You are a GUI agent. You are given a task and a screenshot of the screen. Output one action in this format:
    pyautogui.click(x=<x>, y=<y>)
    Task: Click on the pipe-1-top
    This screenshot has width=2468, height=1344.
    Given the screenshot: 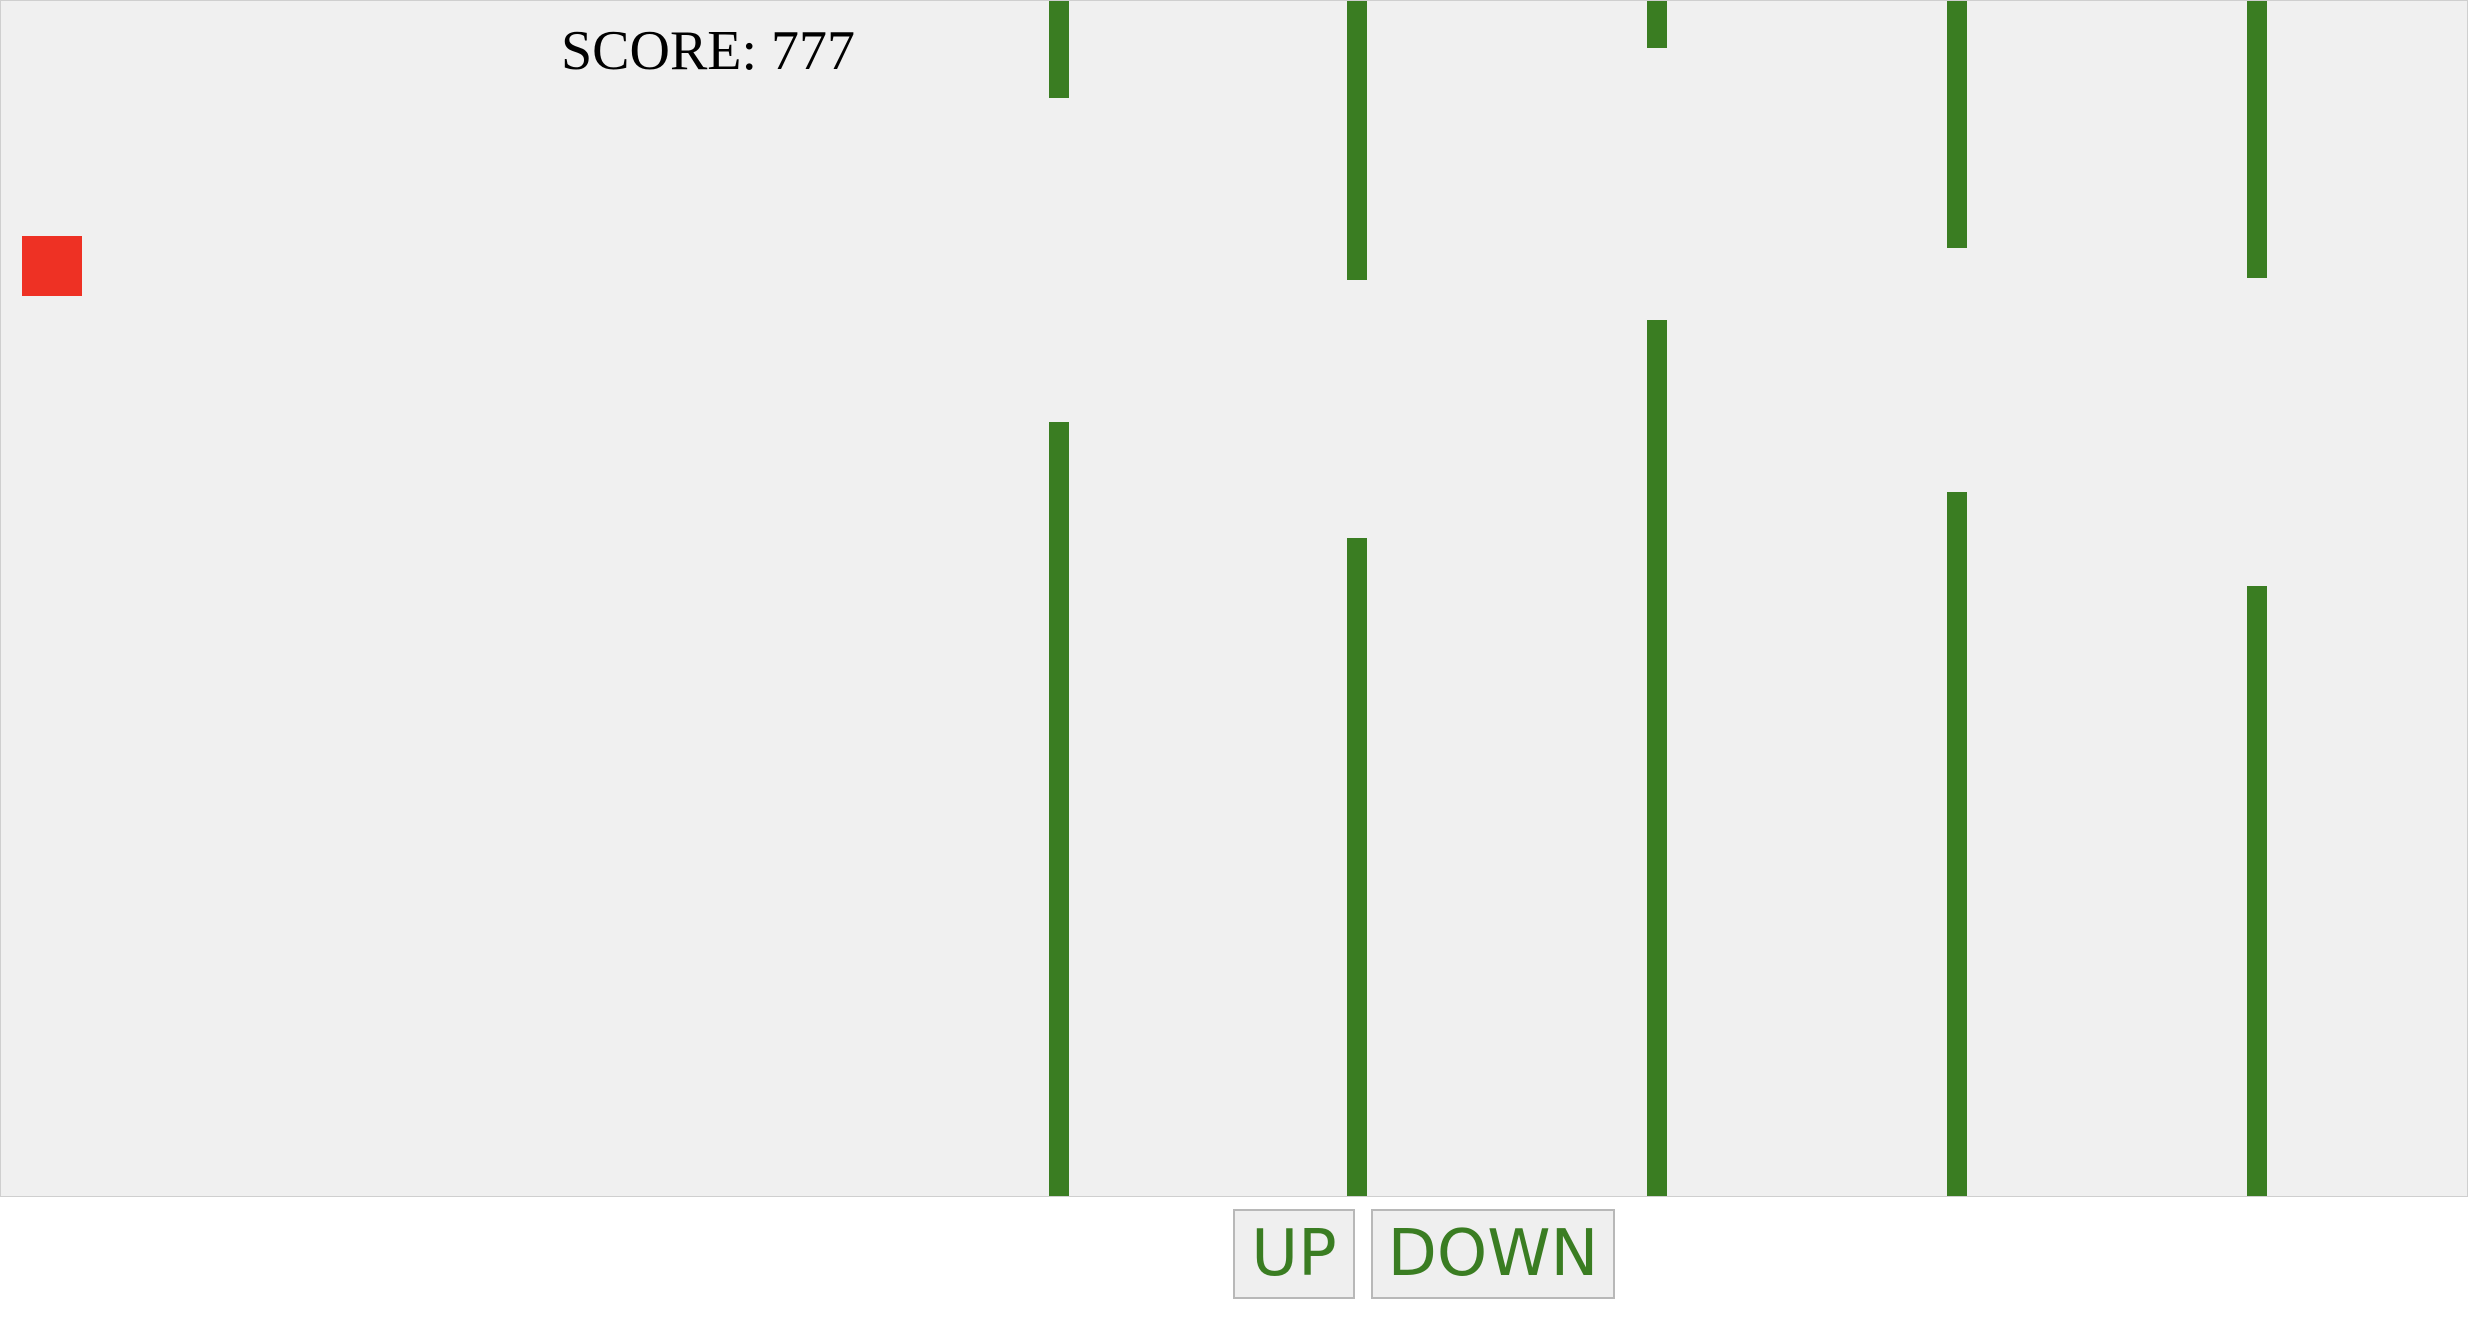 What is the action you would take?
    pyautogui.click(x=1059, y=49)
    